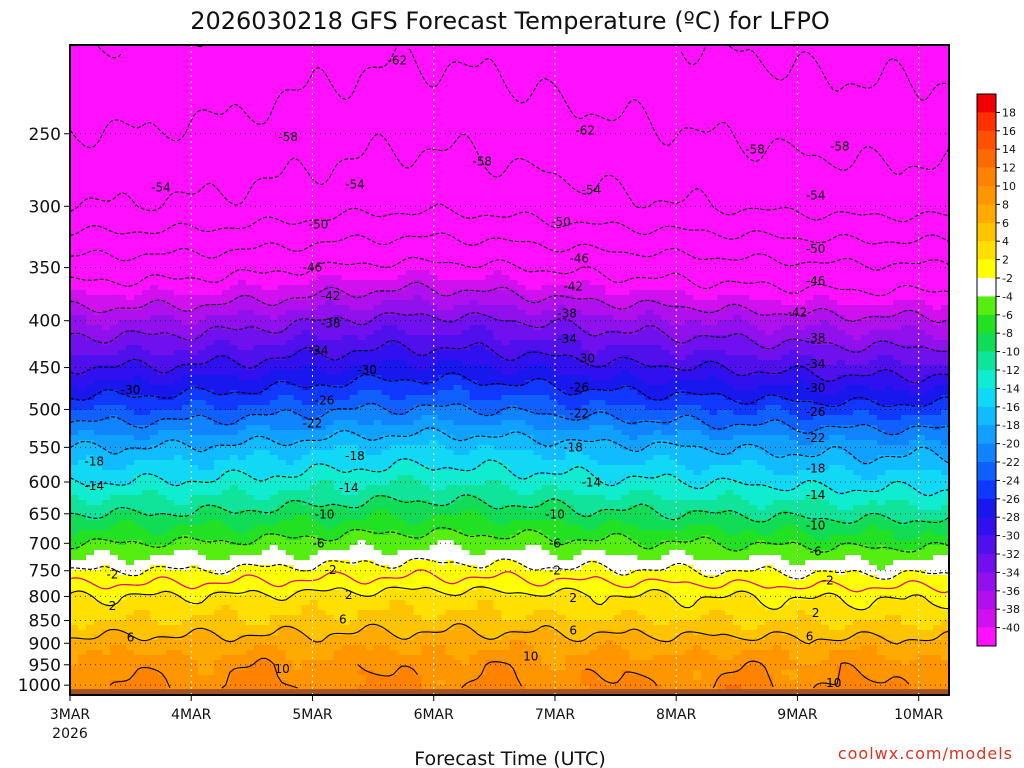 This screenshot has height=768, width=1024. Describe the element at coordinates (45, 135) in the screenshot. I see `y-tick-label: 250` at that location.